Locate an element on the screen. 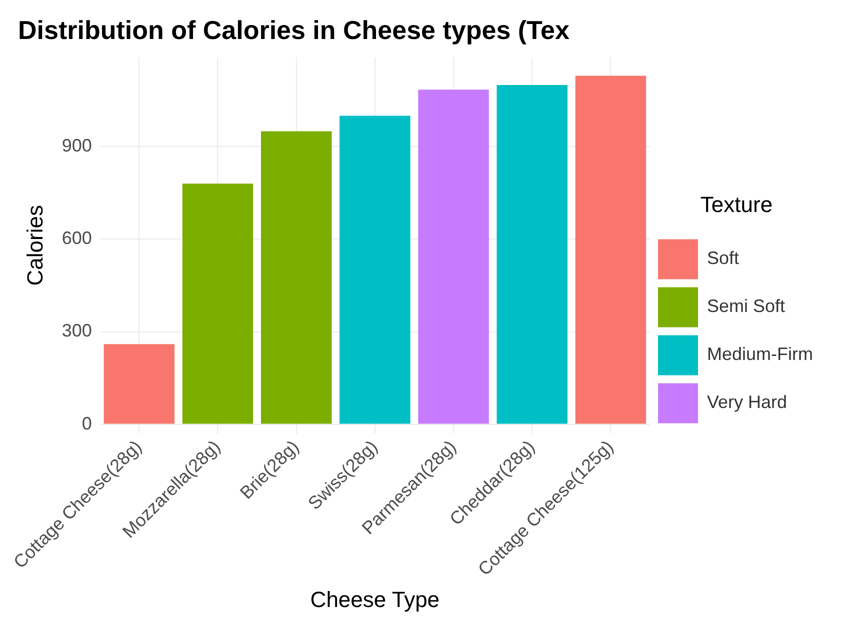 This screenshot has width=841, height=631. x-axis-title: Cheese Type is located at coordinates (375, 599).